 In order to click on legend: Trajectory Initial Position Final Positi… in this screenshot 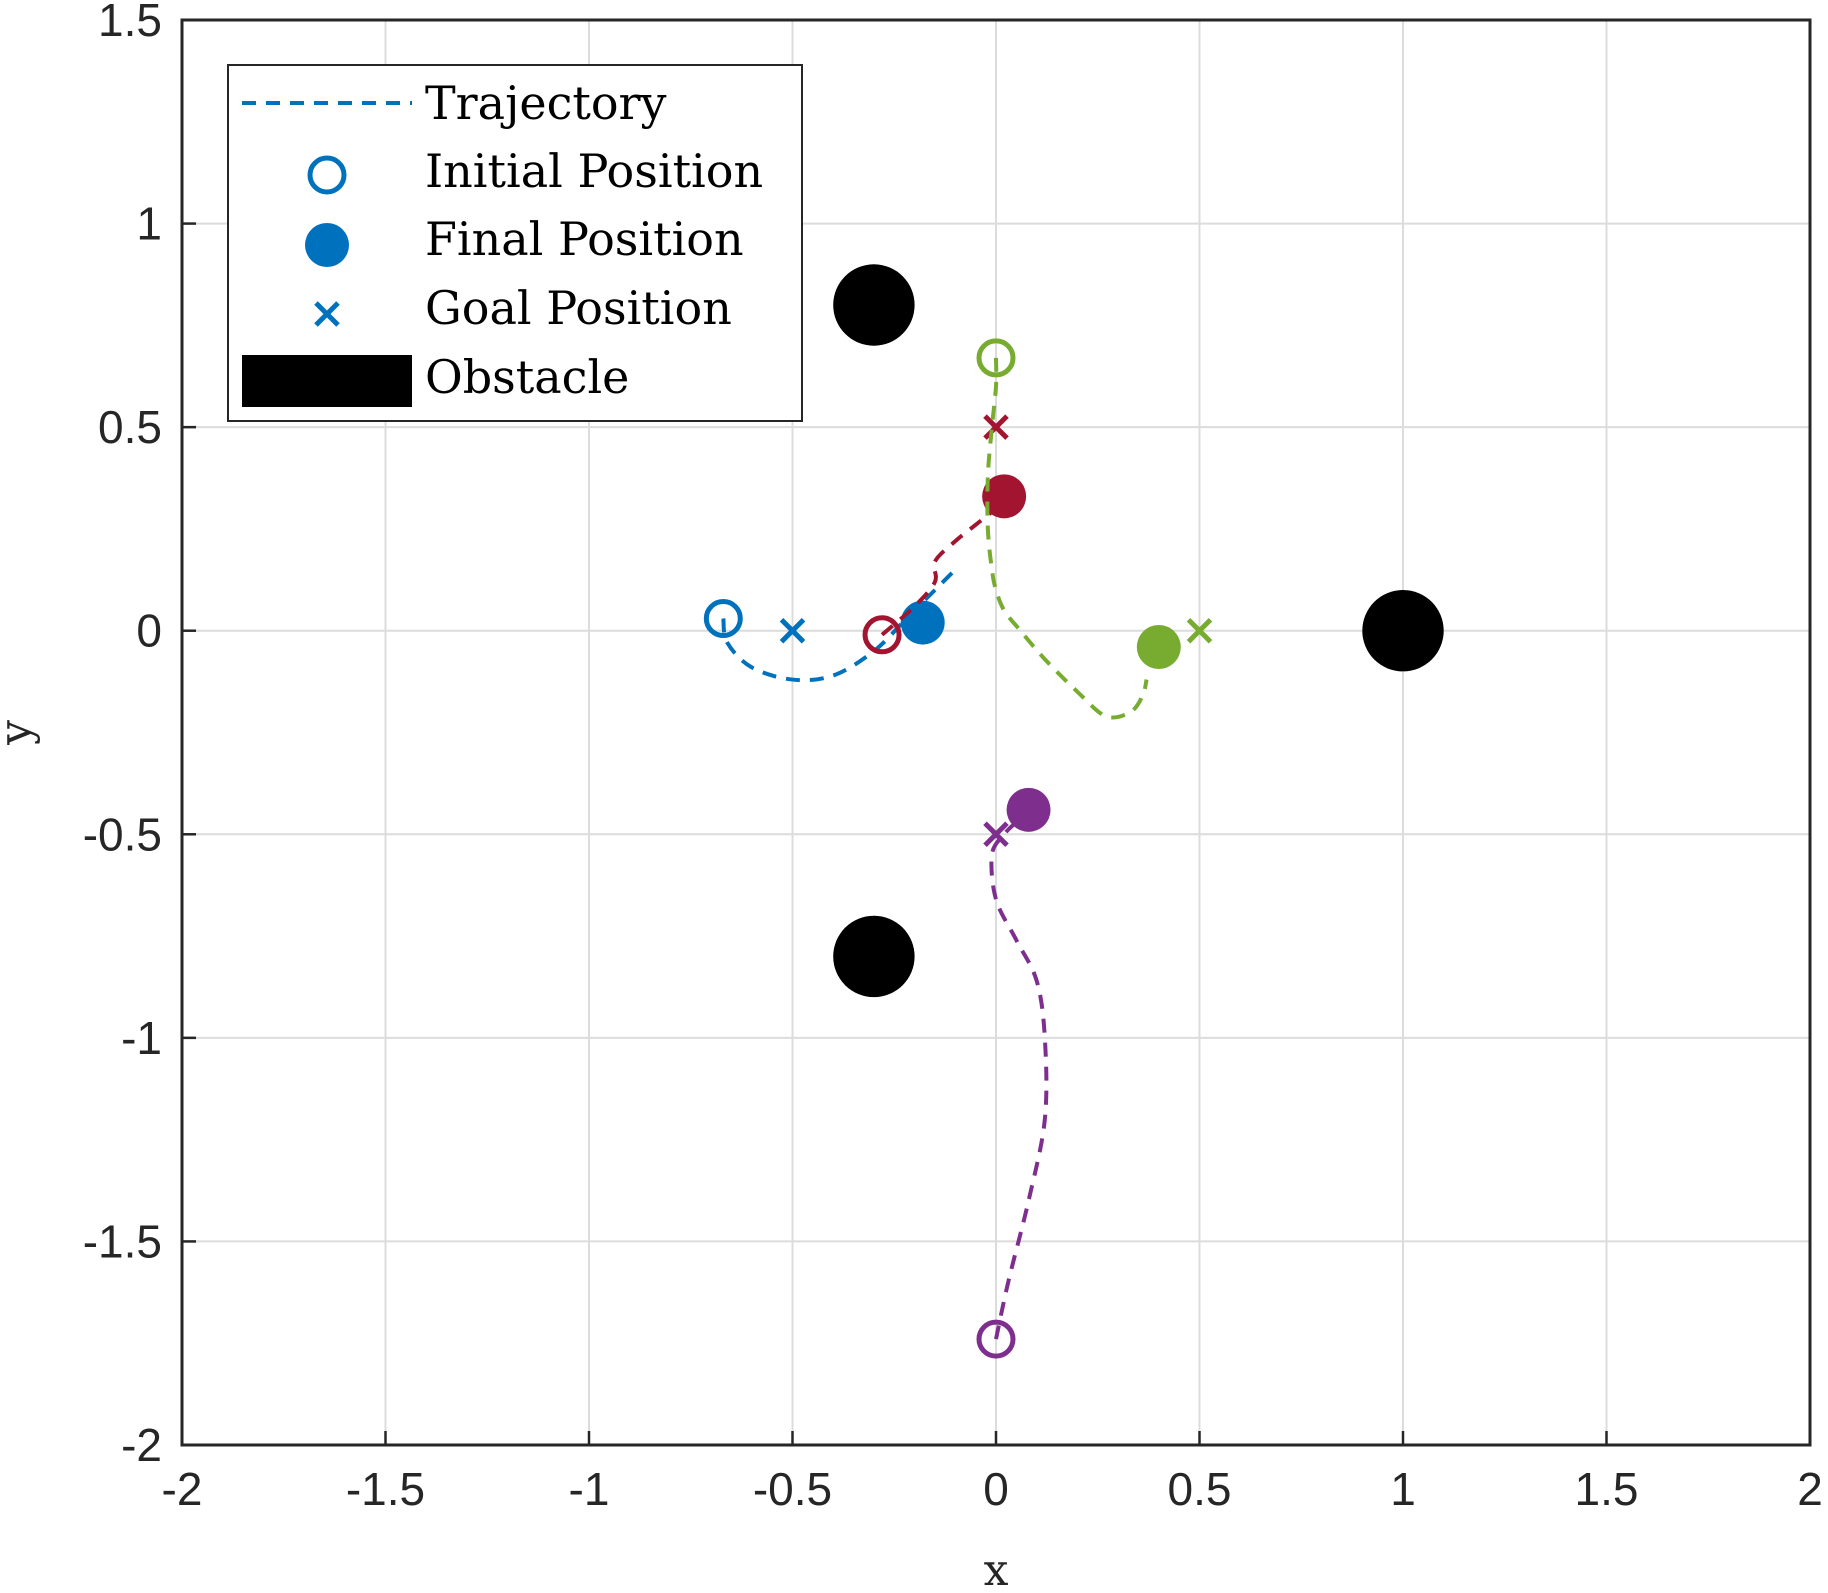, I will do `click(515, 243)`.